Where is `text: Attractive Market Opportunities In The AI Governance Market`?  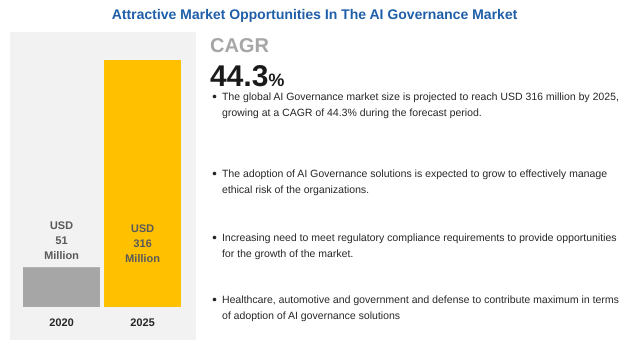
text: Attractive Market Opportunities In The AI Governance Market is located at coordinates (315, 14).